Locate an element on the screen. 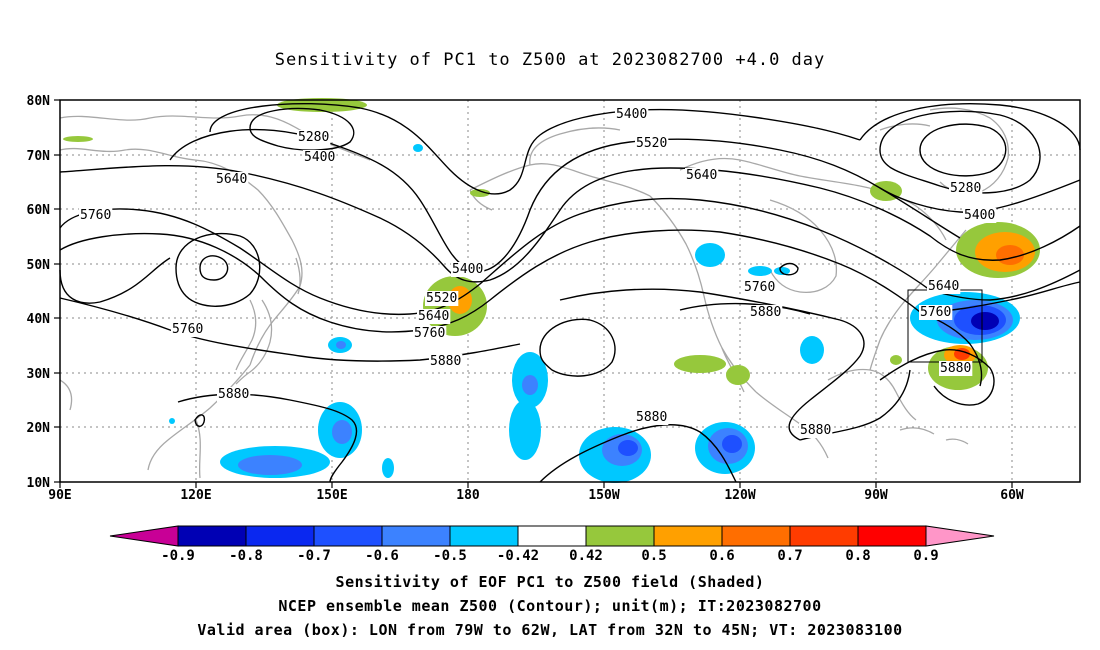  colorbar-label: 0.42 is located at coordinates (586, 556).